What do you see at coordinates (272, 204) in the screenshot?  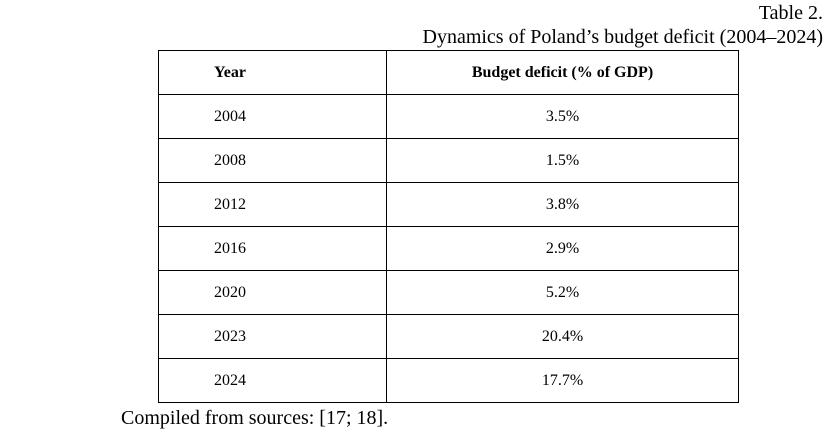 I see `year-cell: 2012` at bounding box center [272, 204].